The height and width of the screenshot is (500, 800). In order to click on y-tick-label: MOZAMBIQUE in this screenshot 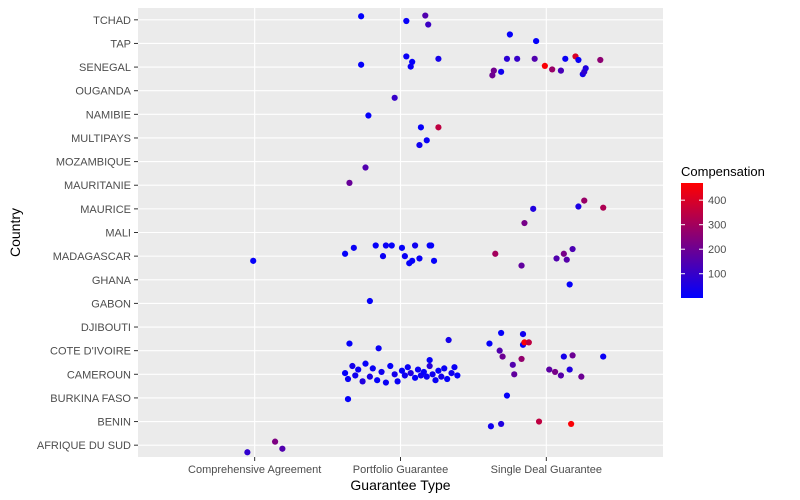, I will do `click(93, 163)`.